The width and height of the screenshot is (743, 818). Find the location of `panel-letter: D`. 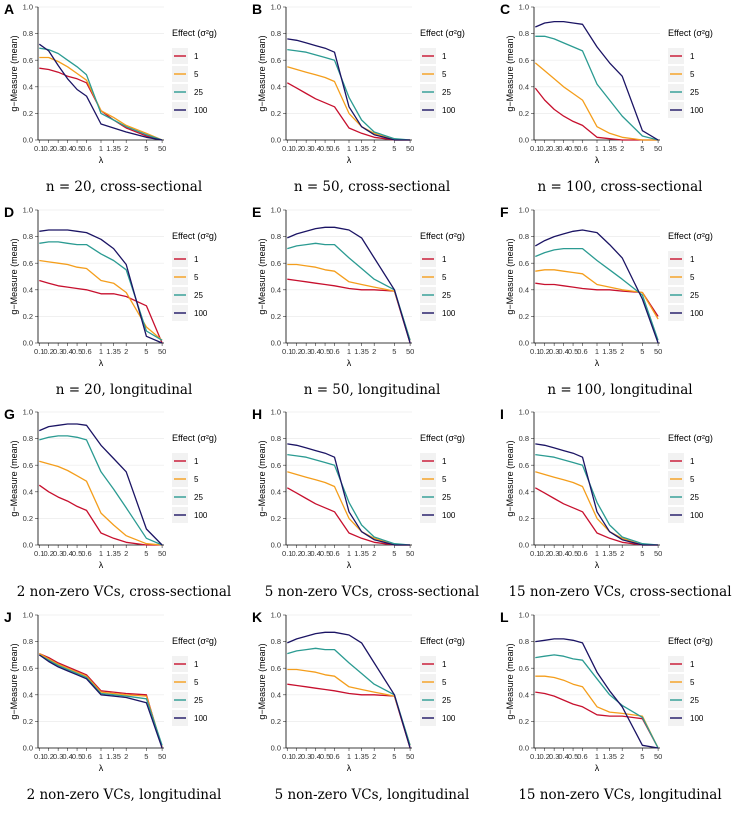

panel-letter: D is located at coordinates (9, 212).